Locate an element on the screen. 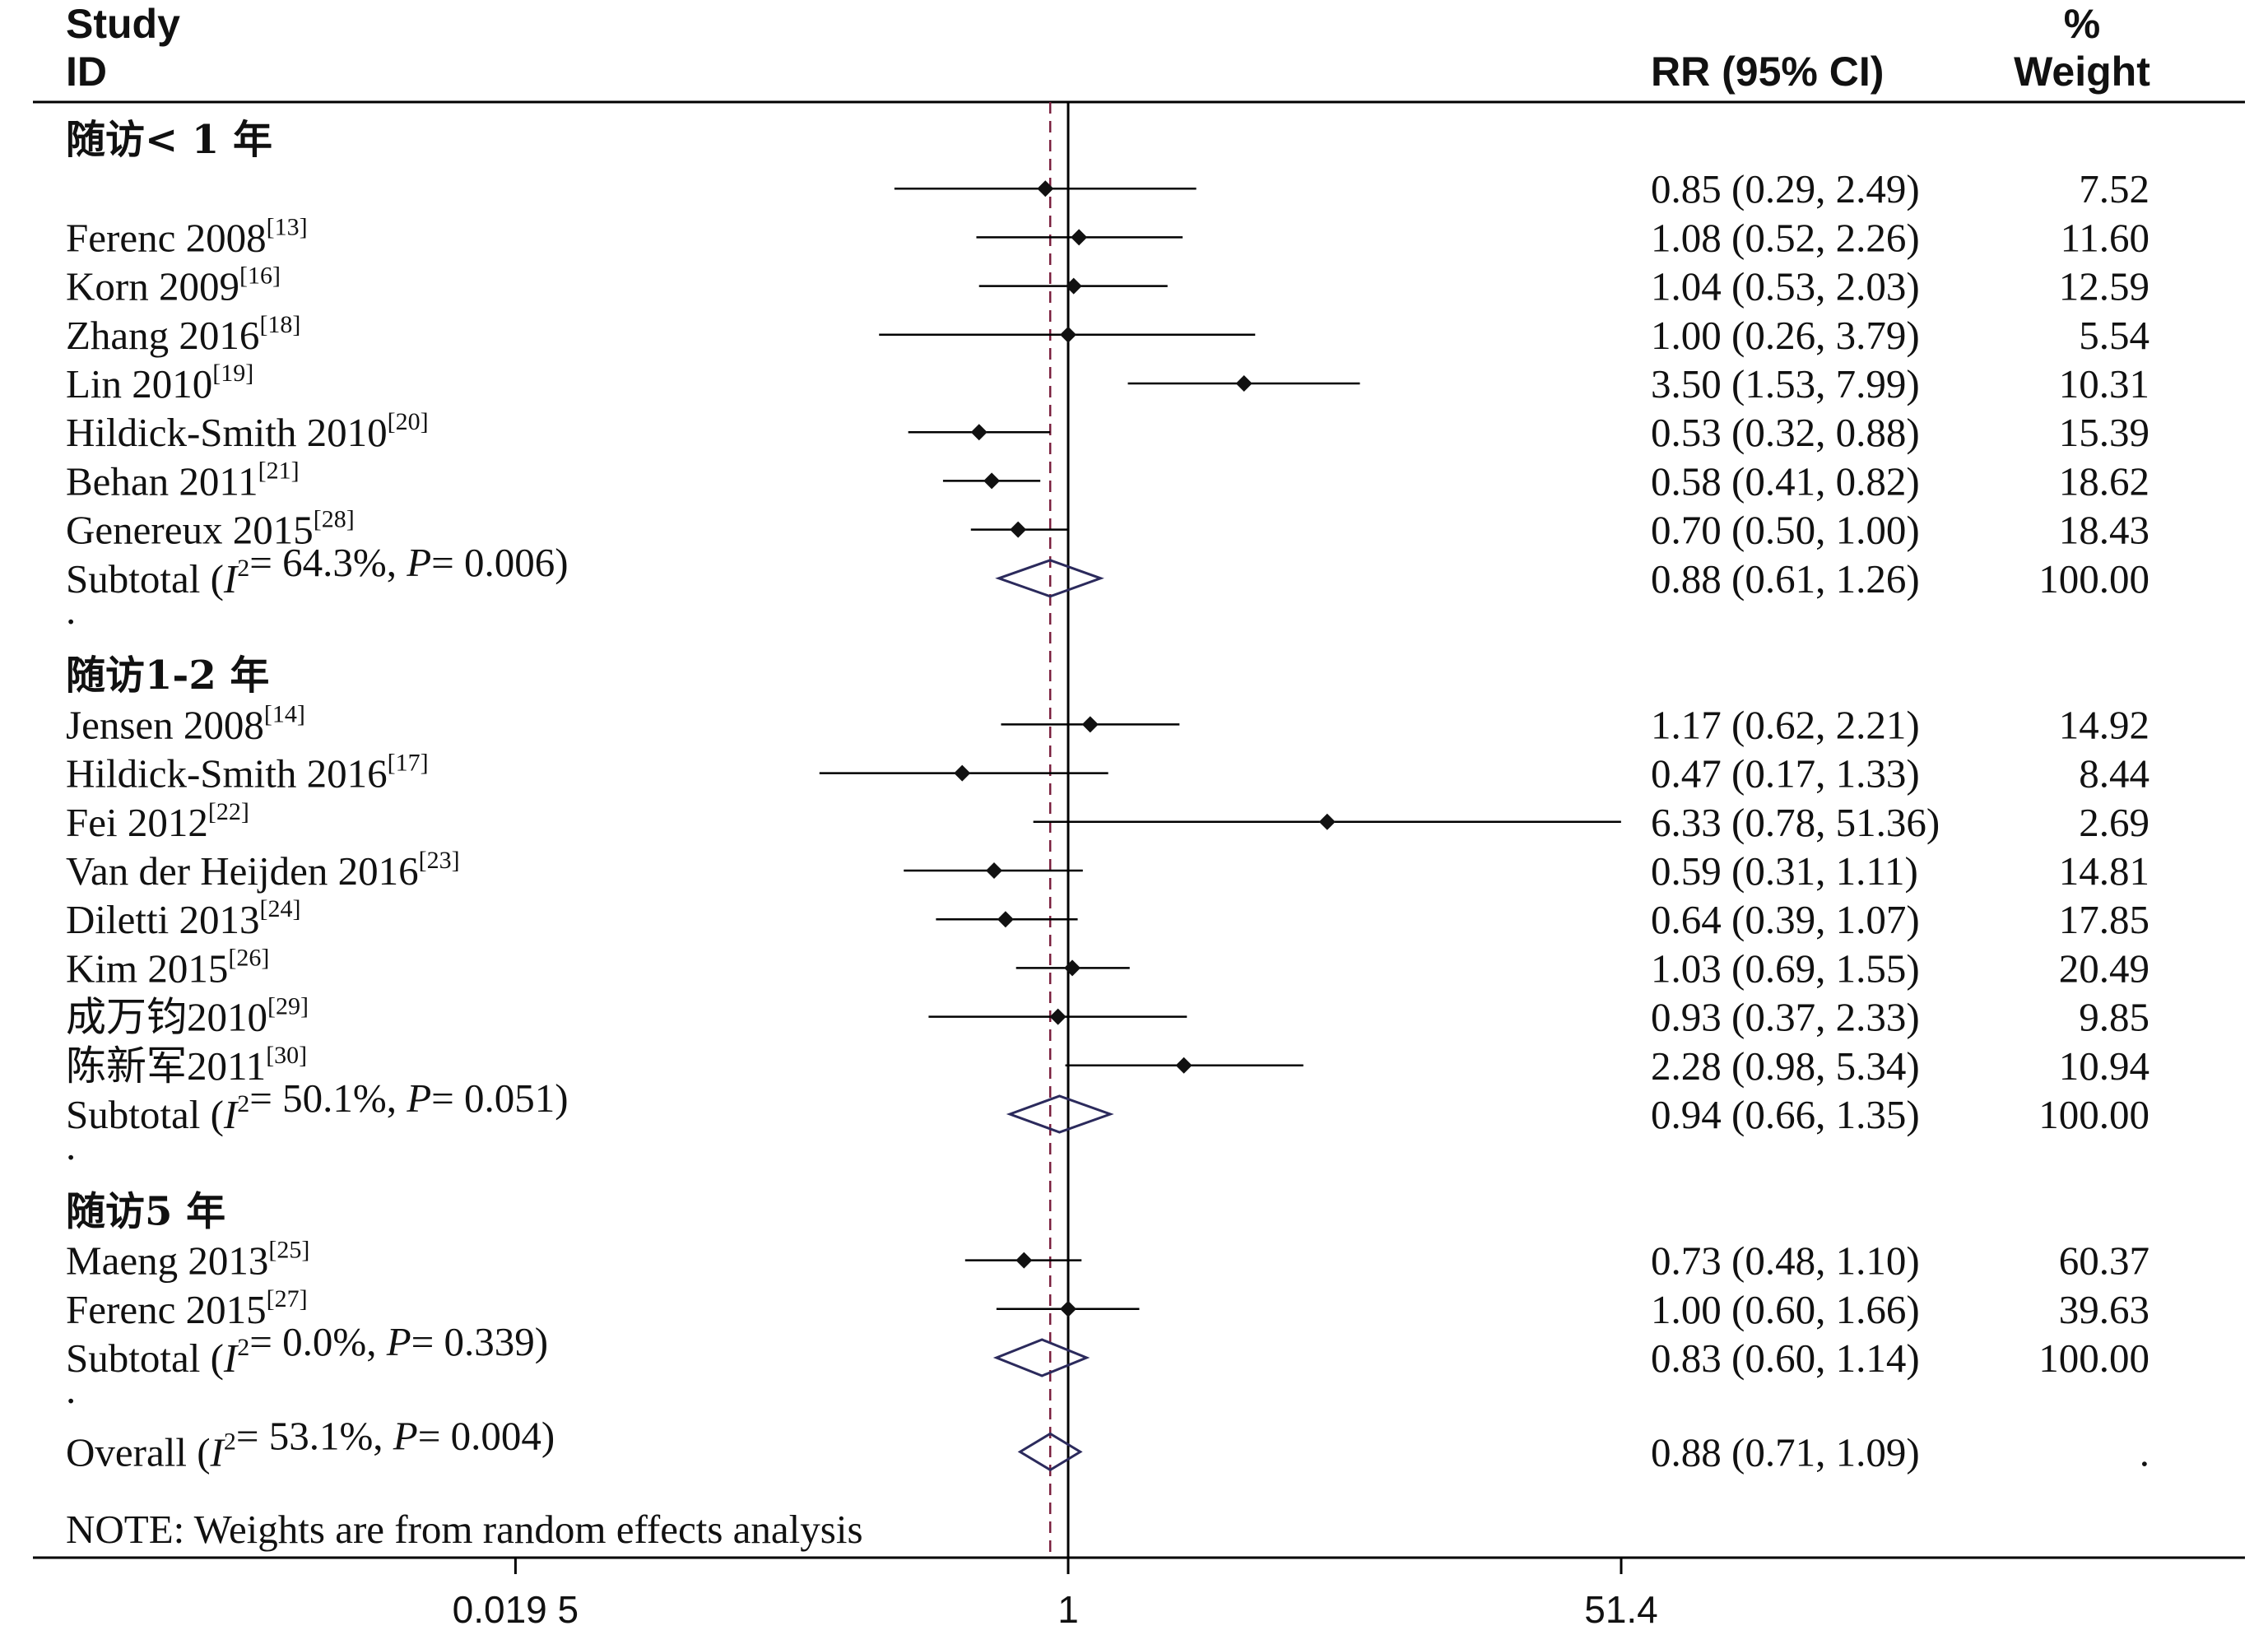 Image resolution: width=2268 pixels, height=1635 pixels. rr-ci-value: 0.88 (0.61, 1.26) is located at coordinates (1786, 579).